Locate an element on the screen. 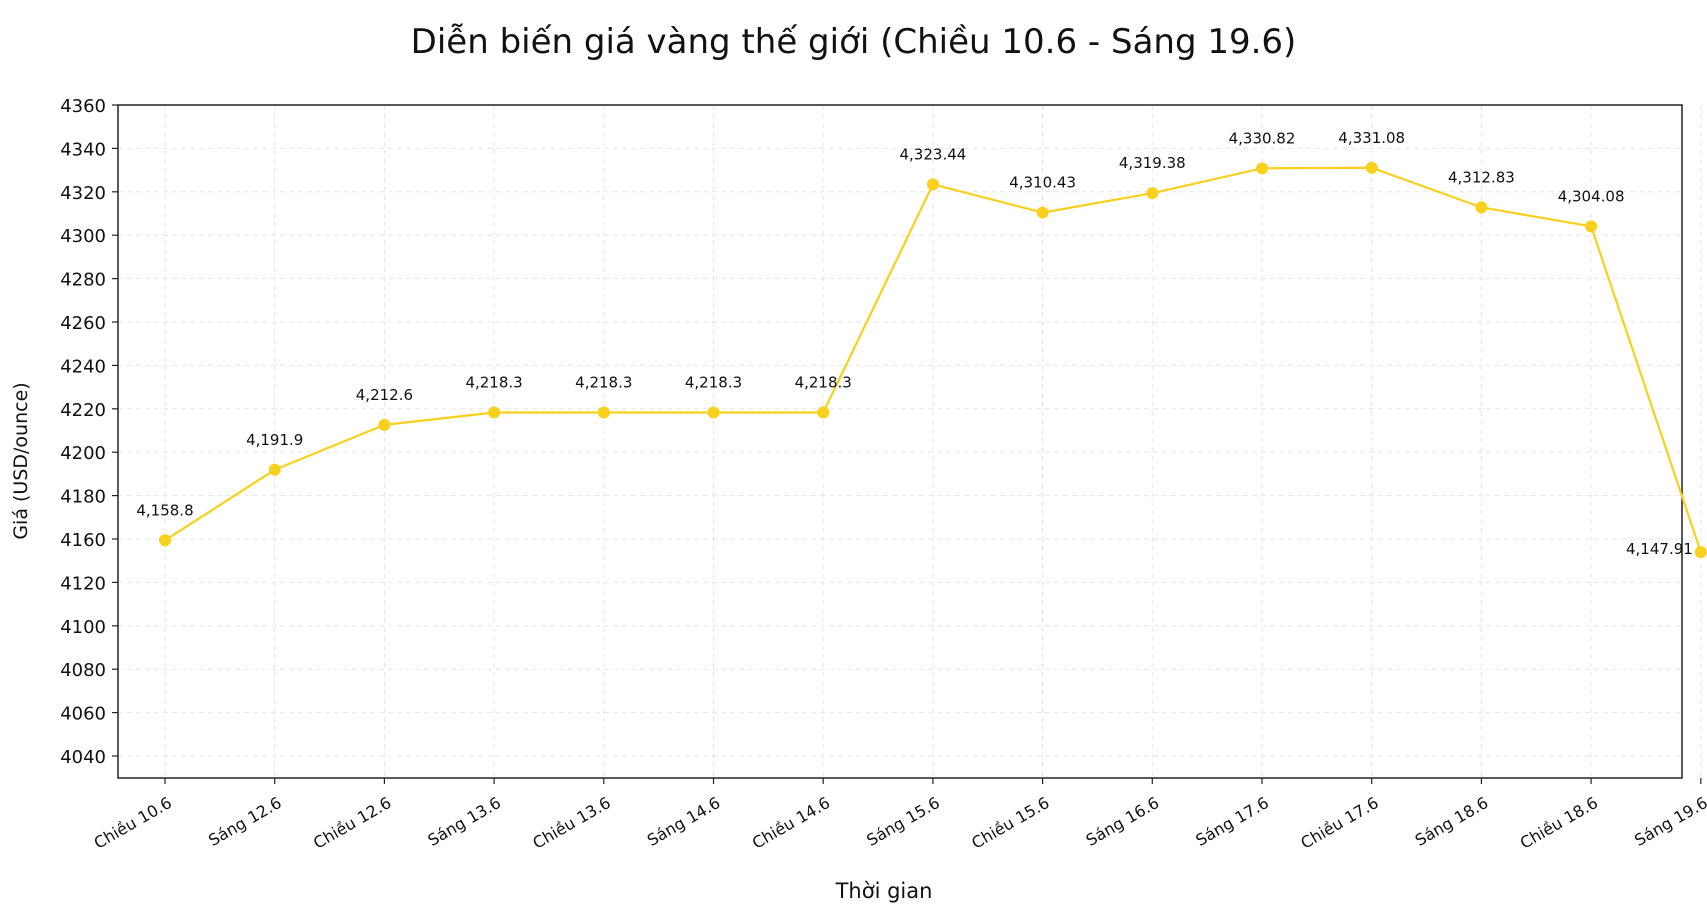 The image size is (1707, 921). x-tick-label: Chiều 14.6 is located at coordinates (791, 823).